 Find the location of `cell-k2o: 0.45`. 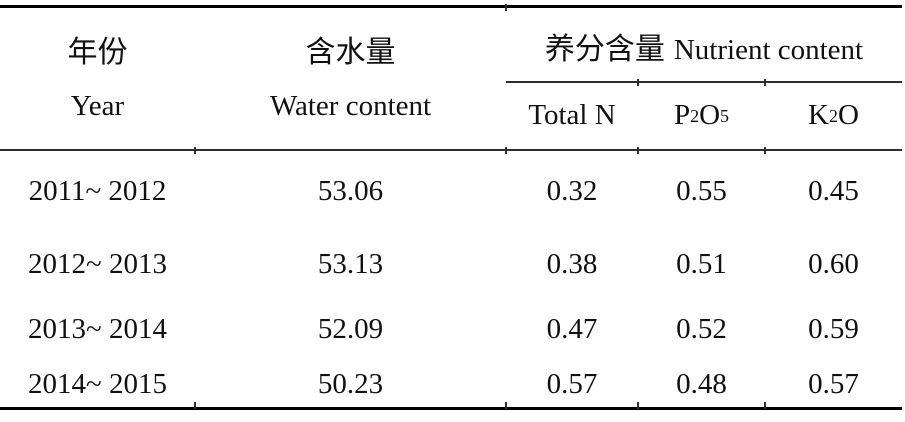

cell-k2o: 0.45 is located at coordinates (833, 191).